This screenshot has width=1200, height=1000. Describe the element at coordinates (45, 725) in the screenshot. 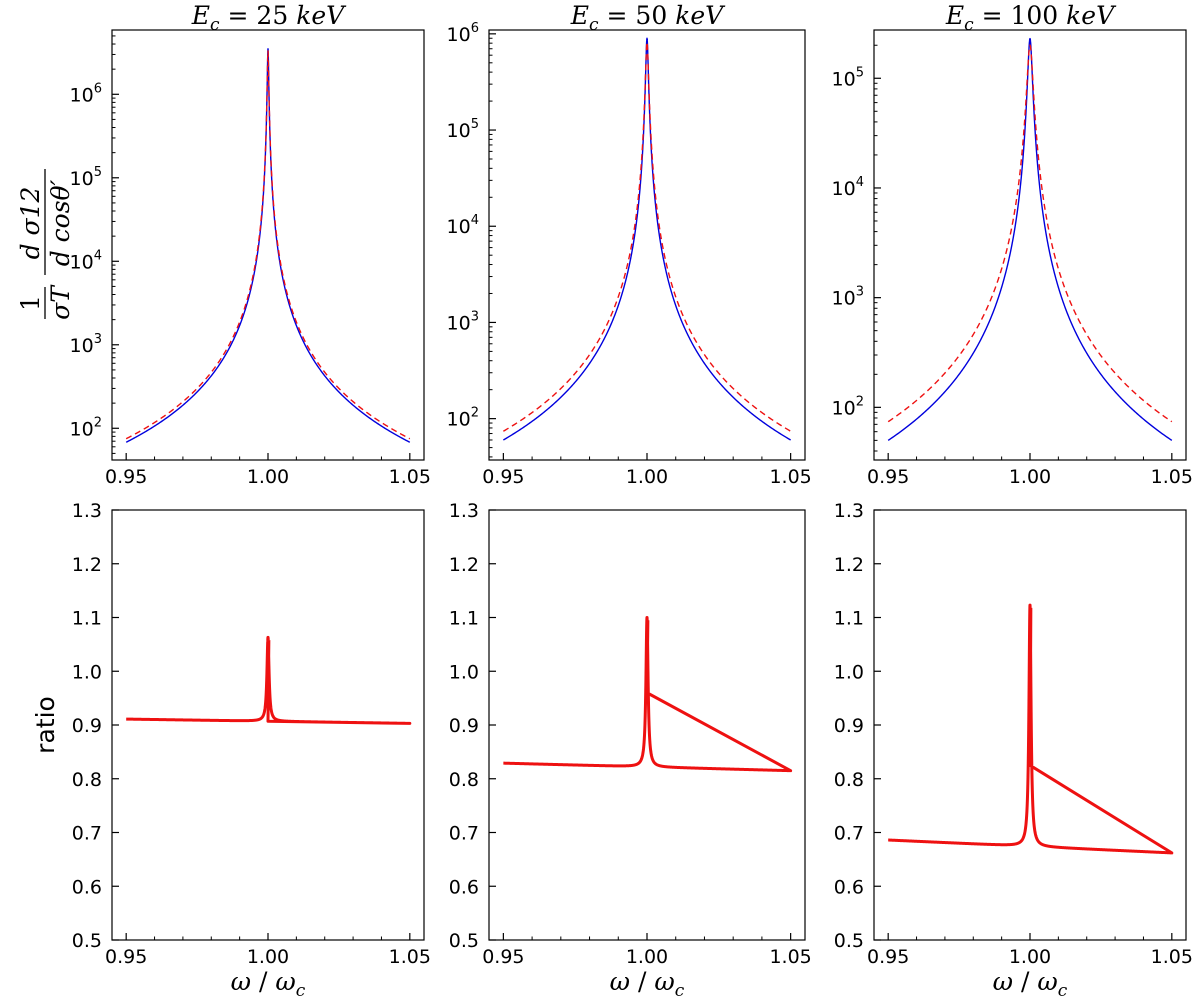

I see `y-axis-label: ratio` at that location.